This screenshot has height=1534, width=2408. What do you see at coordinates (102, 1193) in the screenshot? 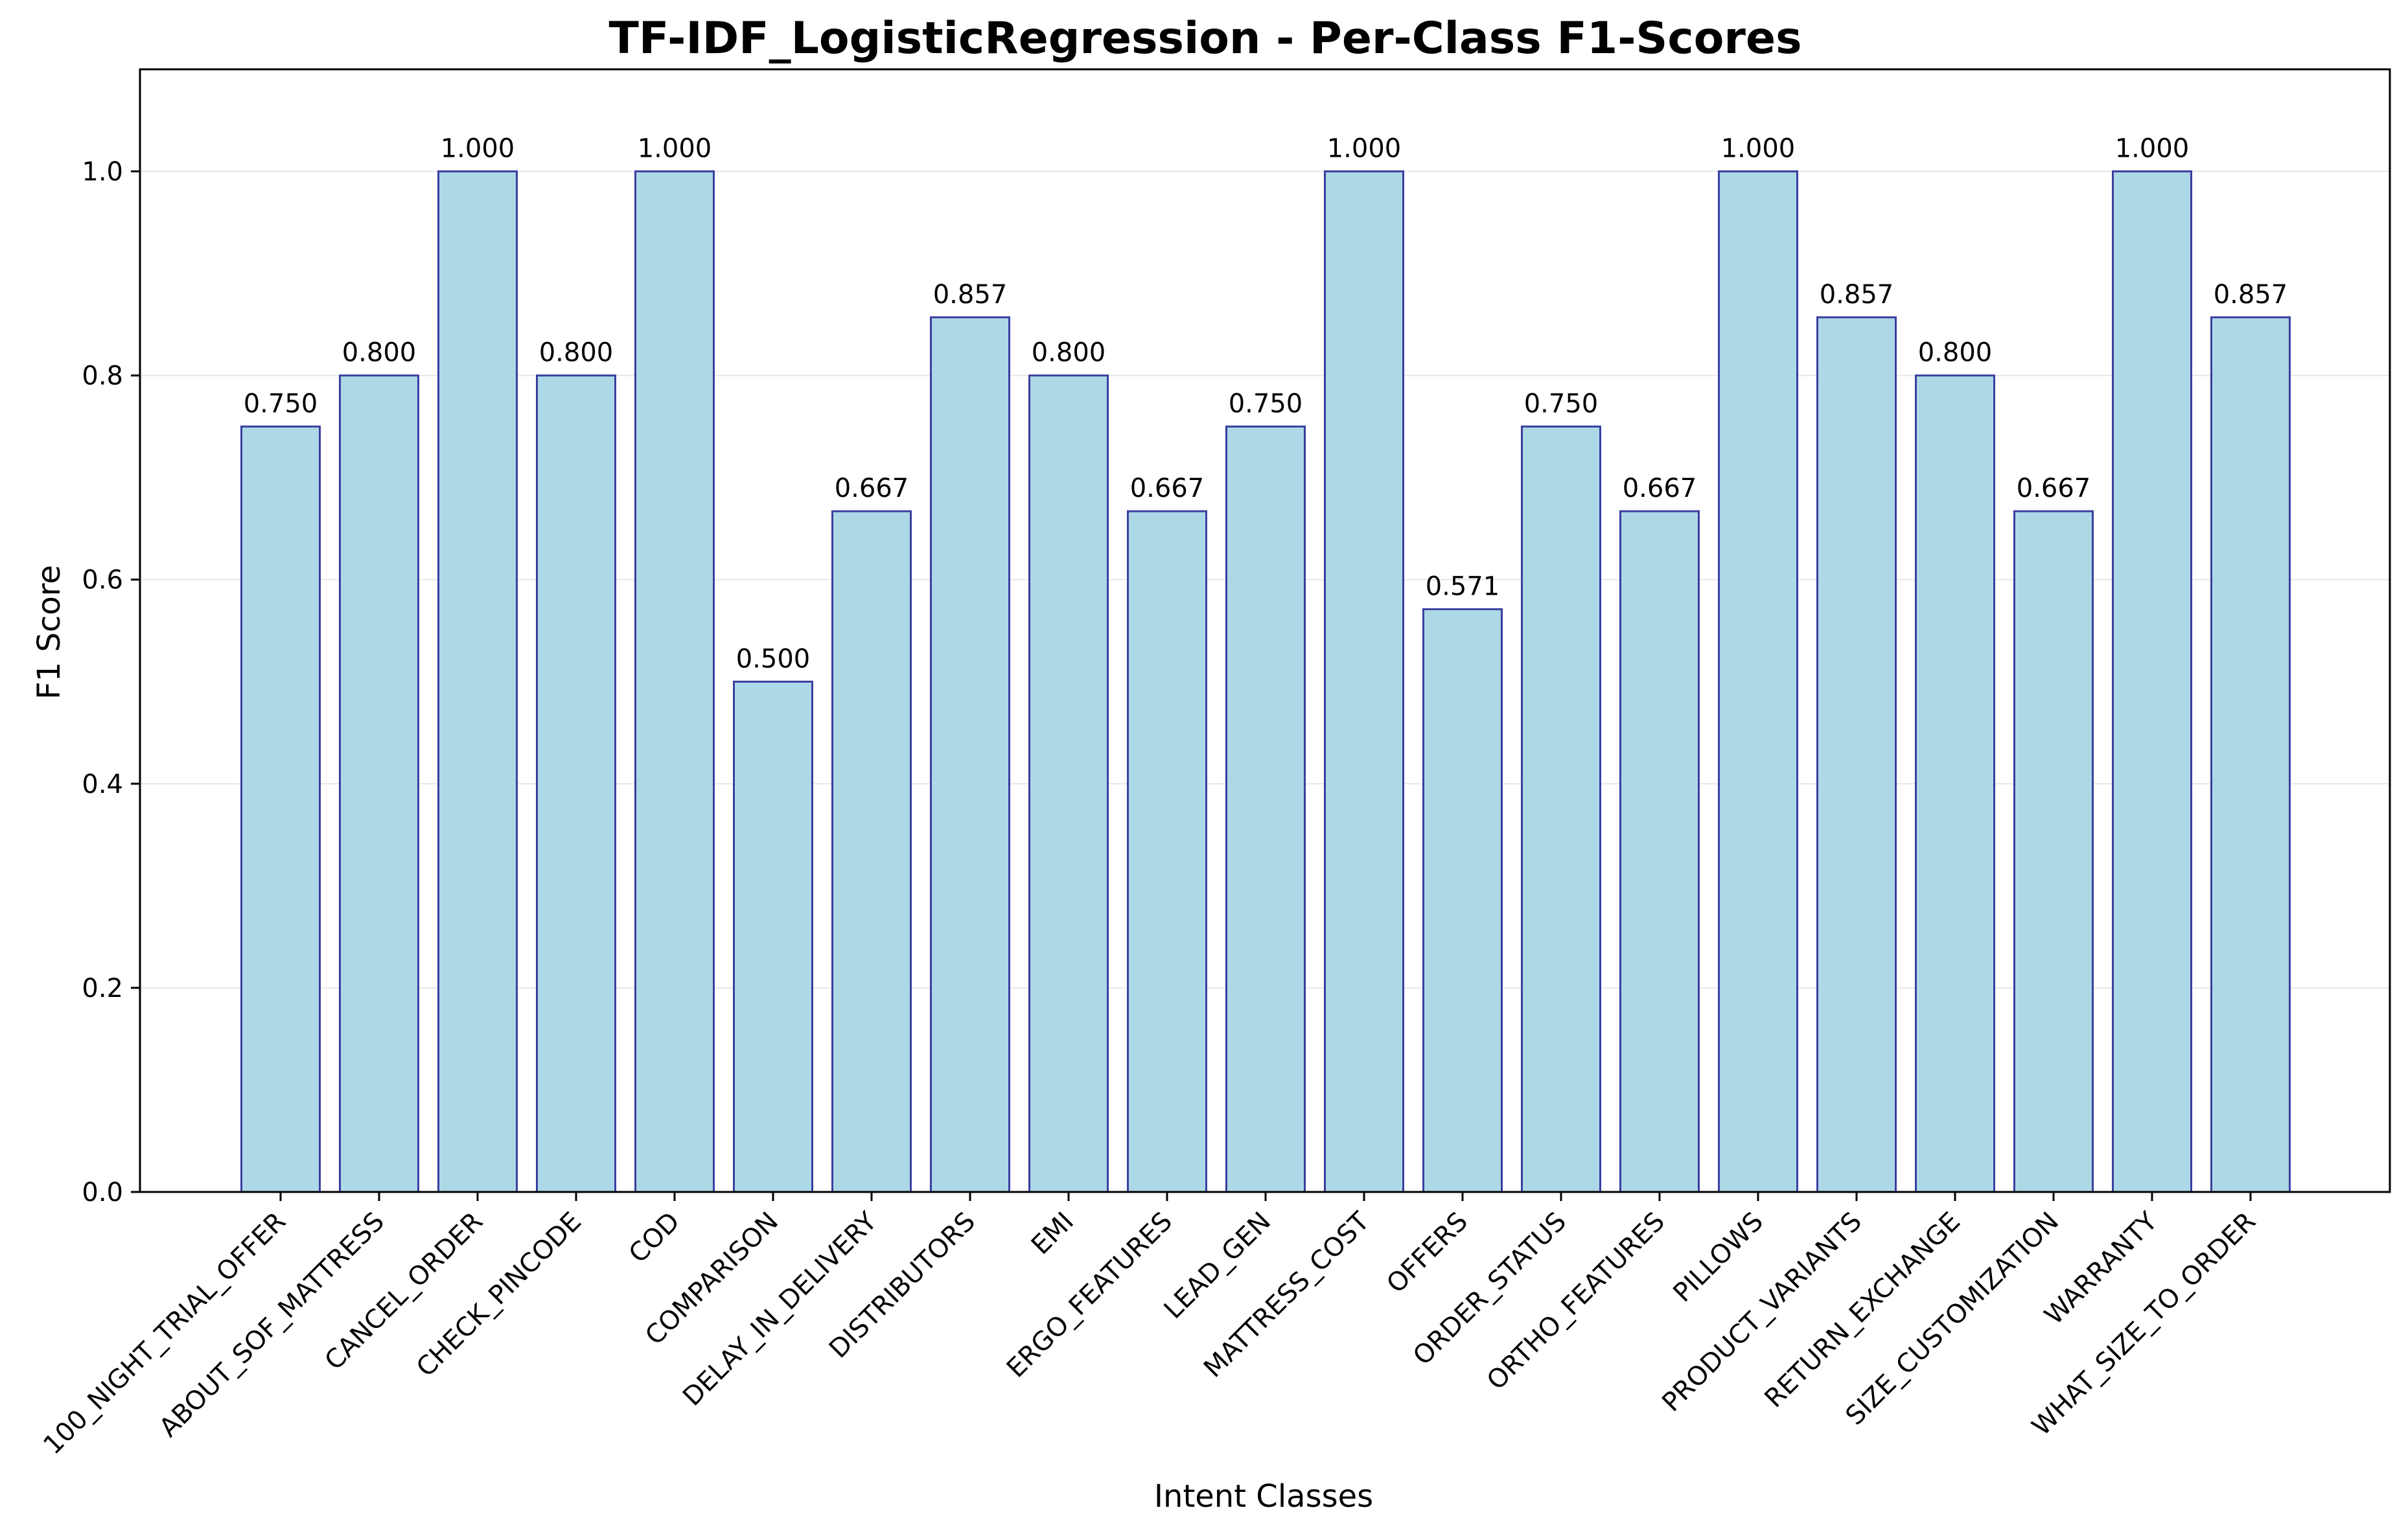
I see `y-tick-label: 0.0` at bounding box center [102, 1193].